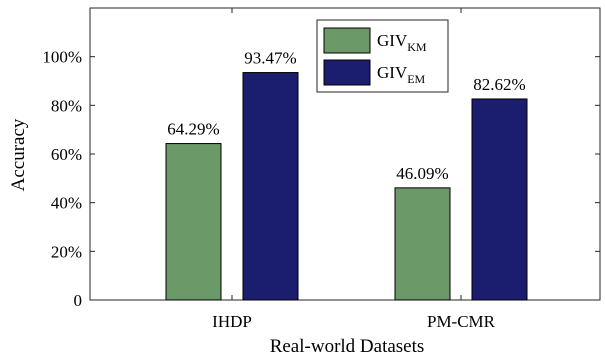  What do you see at coordinates (347, 346) in the screenshot?
I see `x-axis-label: Real-world Datasets` at bounding box center [347, 346].